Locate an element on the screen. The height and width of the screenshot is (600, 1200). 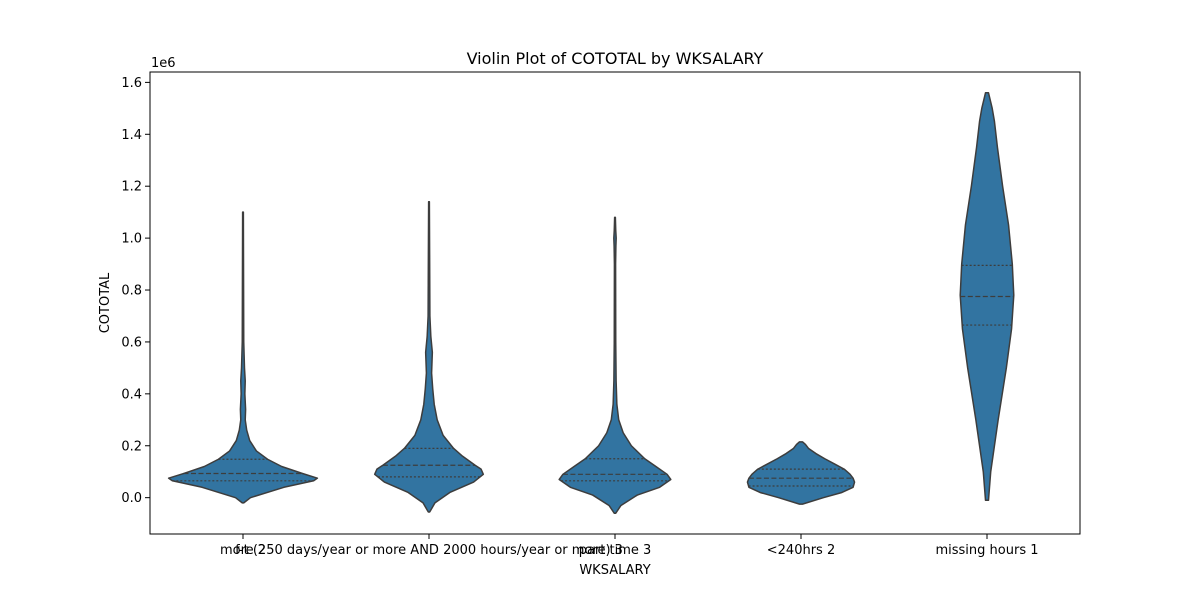
x-tick-label: part time 3 is located at coordinates (615, 550).